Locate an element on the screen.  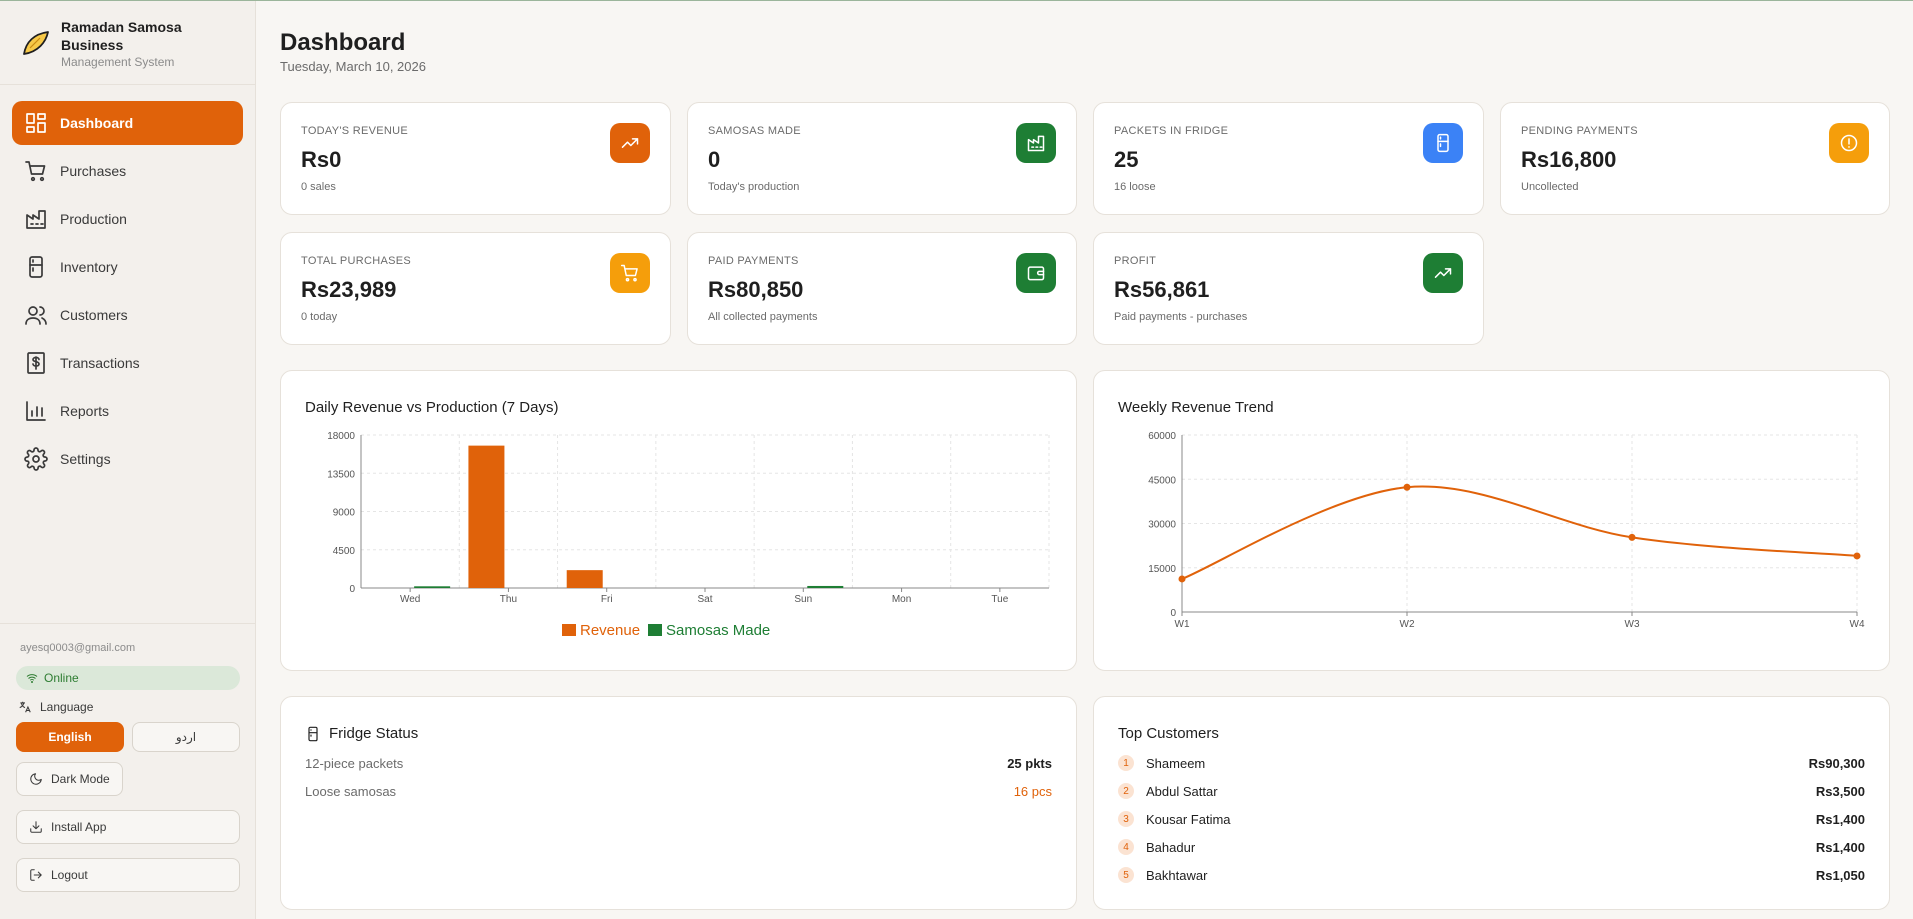
legend-samosas-made: Samosas Made is located at coordinates (709, 630).